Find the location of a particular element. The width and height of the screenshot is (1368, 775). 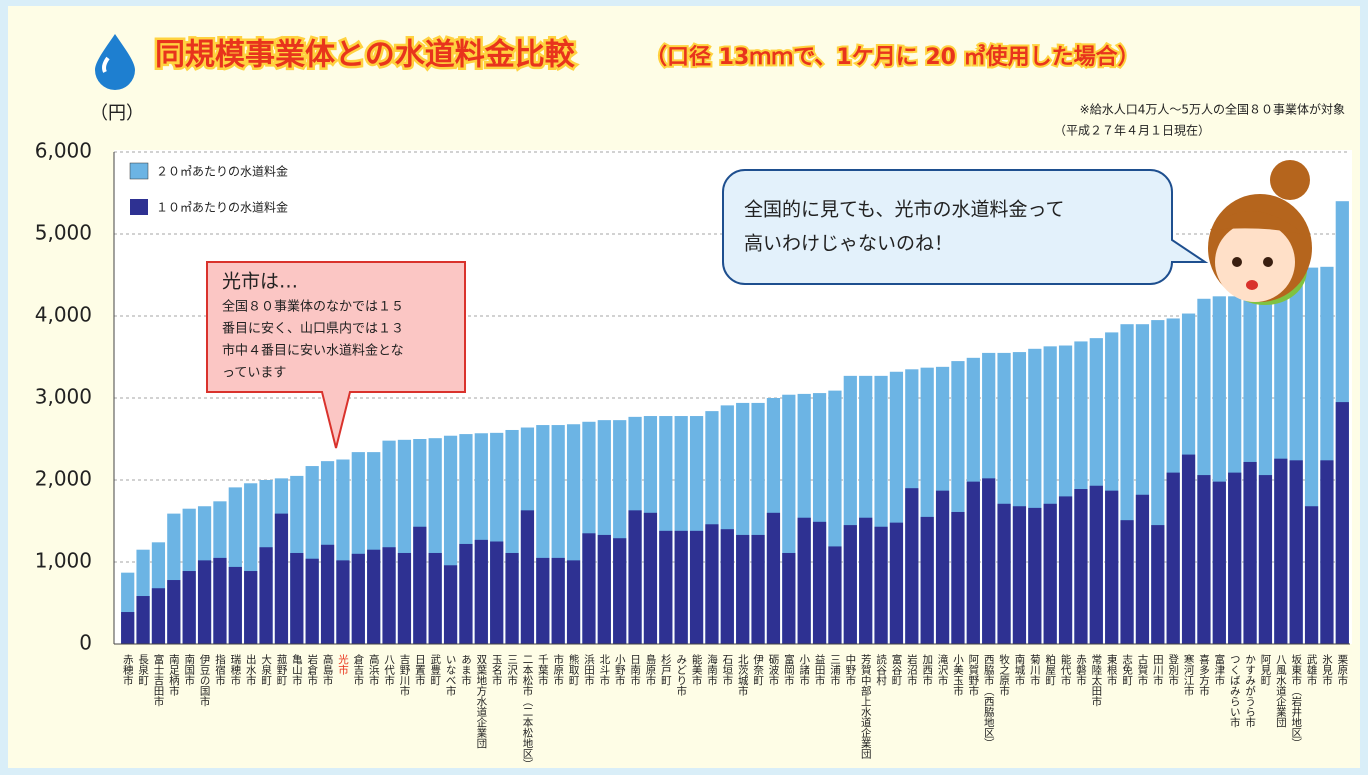

x-tick-label: 南城市 is located at coordinates (1019, 669).